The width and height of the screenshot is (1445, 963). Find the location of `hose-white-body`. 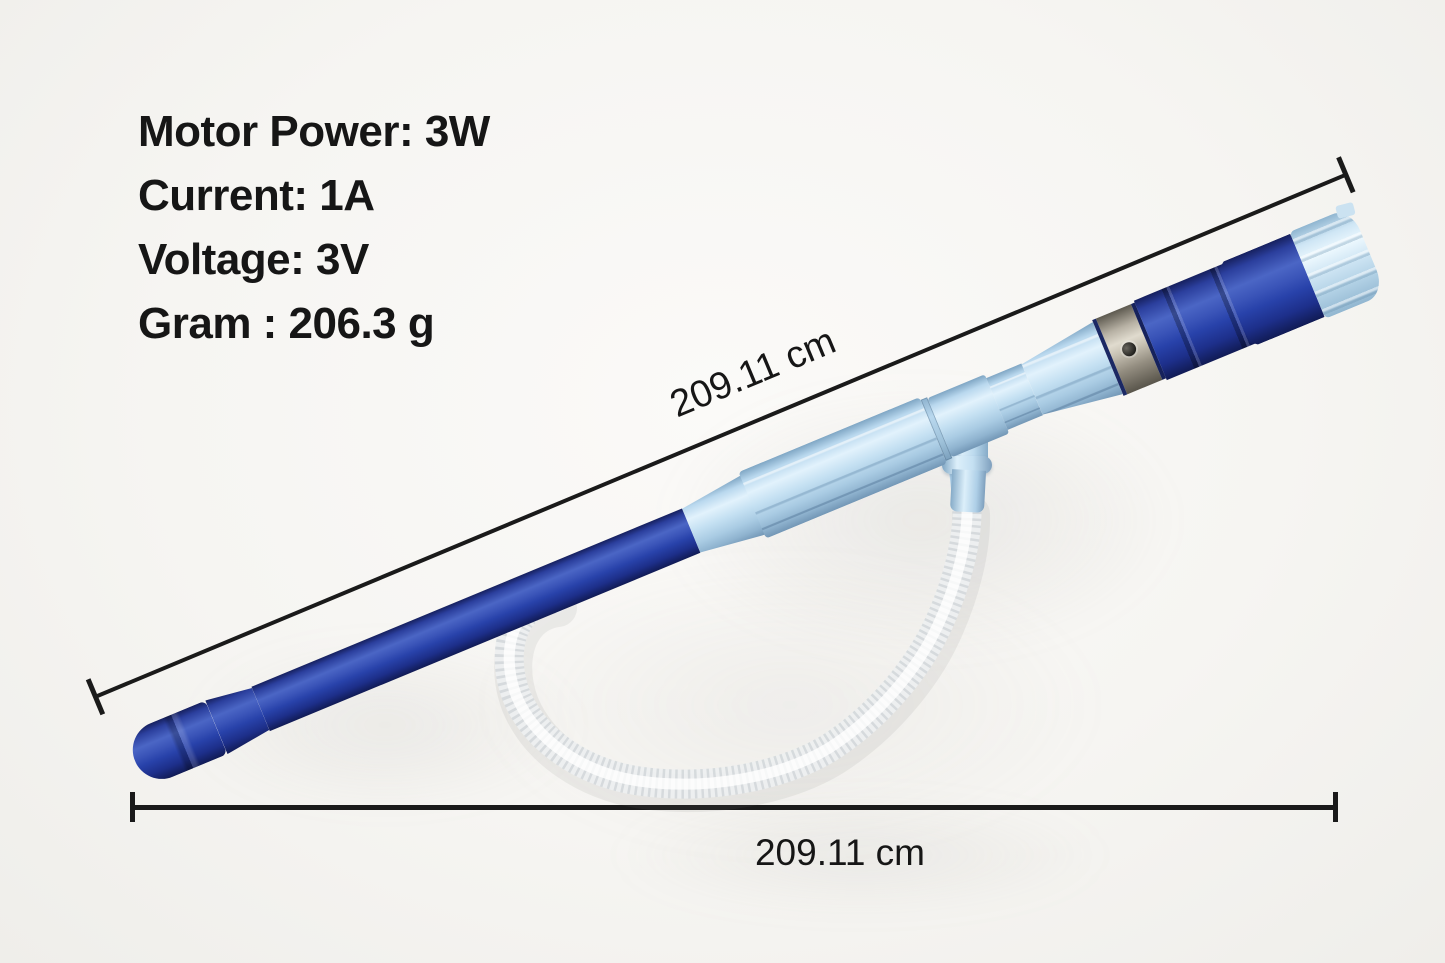

hose-white-body is located at coordinates (738, 644).